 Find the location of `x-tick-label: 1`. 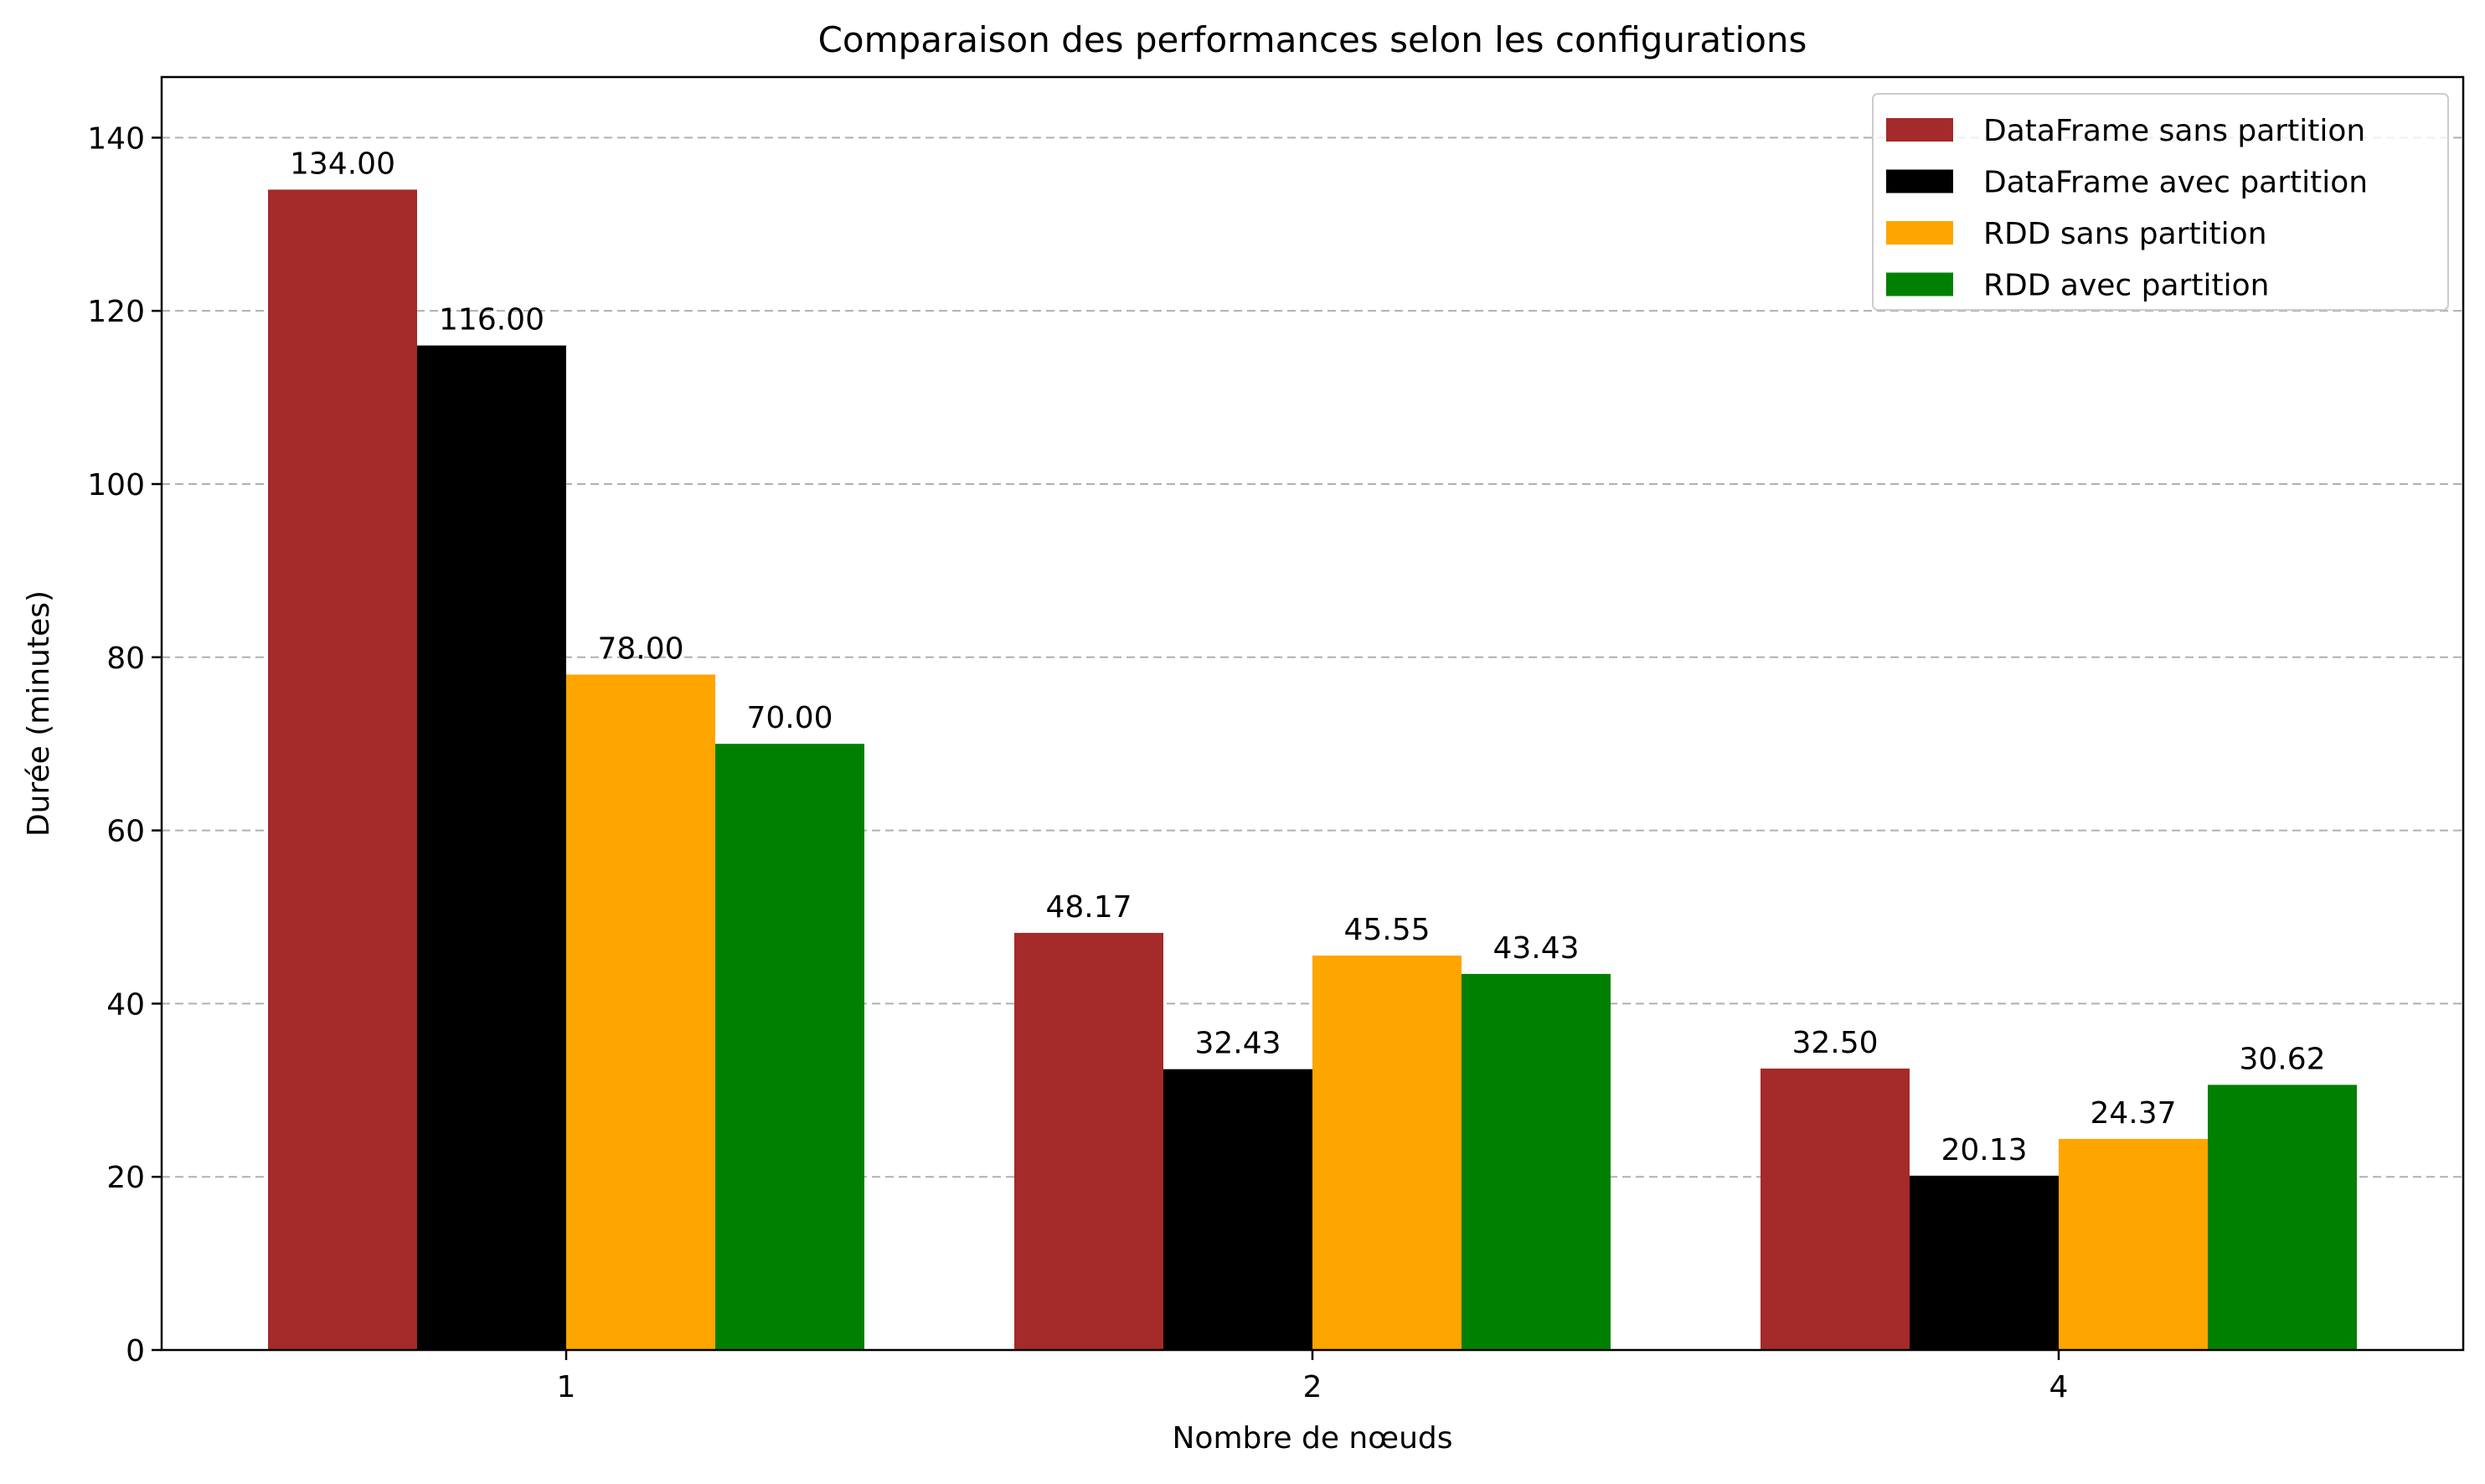

x-tick-label: 1 is located at coordinates (566, 1387).